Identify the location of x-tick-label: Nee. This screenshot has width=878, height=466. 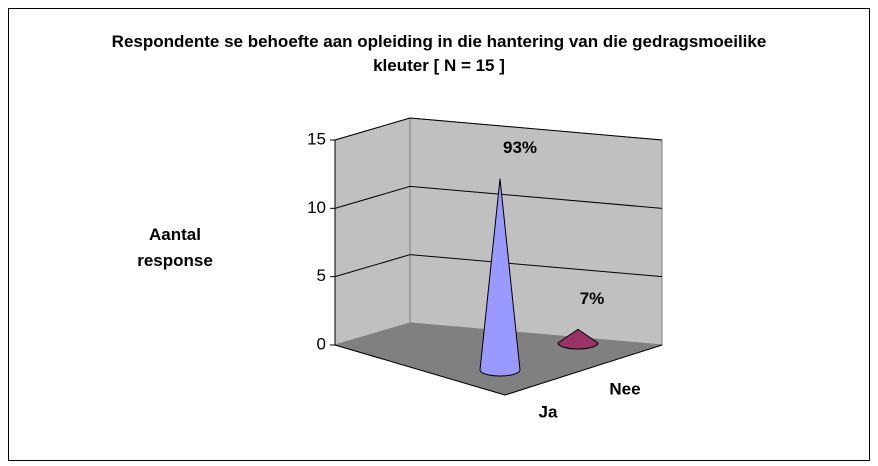
(624, 388).